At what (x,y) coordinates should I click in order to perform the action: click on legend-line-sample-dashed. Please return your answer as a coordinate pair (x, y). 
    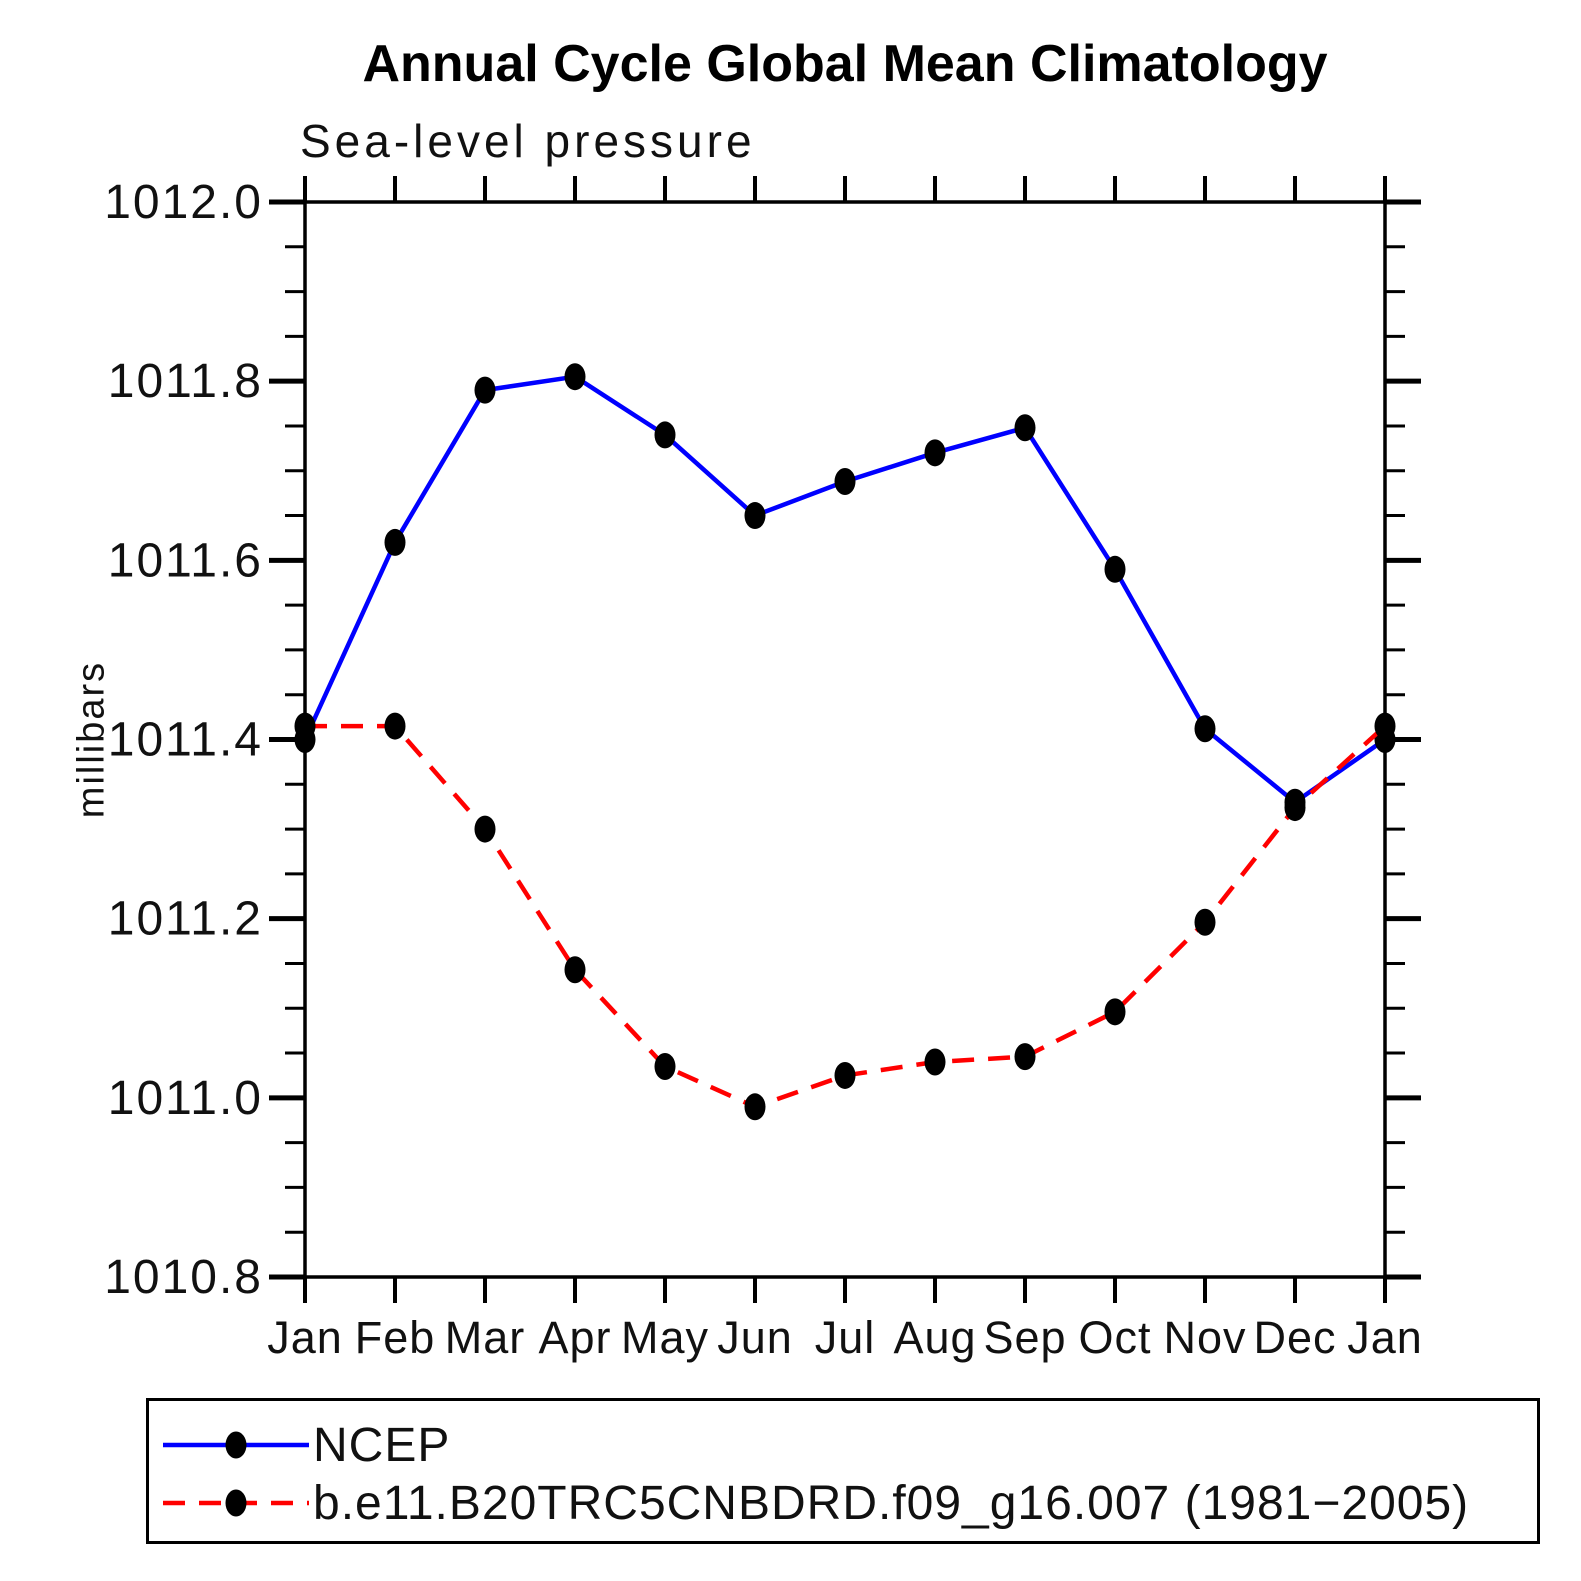
    Looking at the image, I should click on (236, 1503).